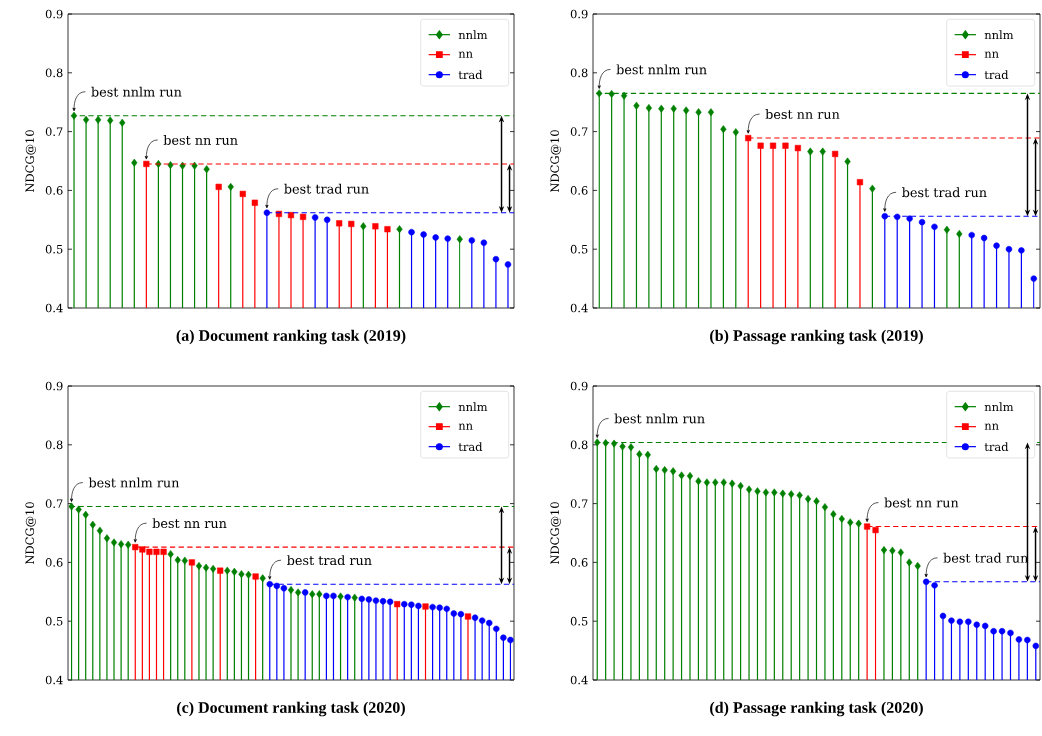 The height and width of the screenshot is (736, 1042). What do you see at coordinates (473, 407) in the screenshot?
I see `legend-label: nnlm` at bounding box center [473, 407].